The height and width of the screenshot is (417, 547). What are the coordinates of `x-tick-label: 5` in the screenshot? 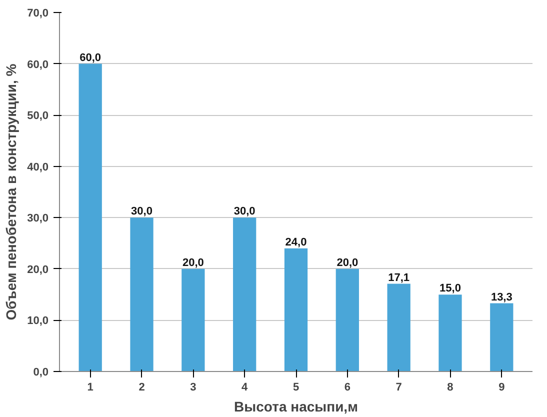 It's located at (296, 388).